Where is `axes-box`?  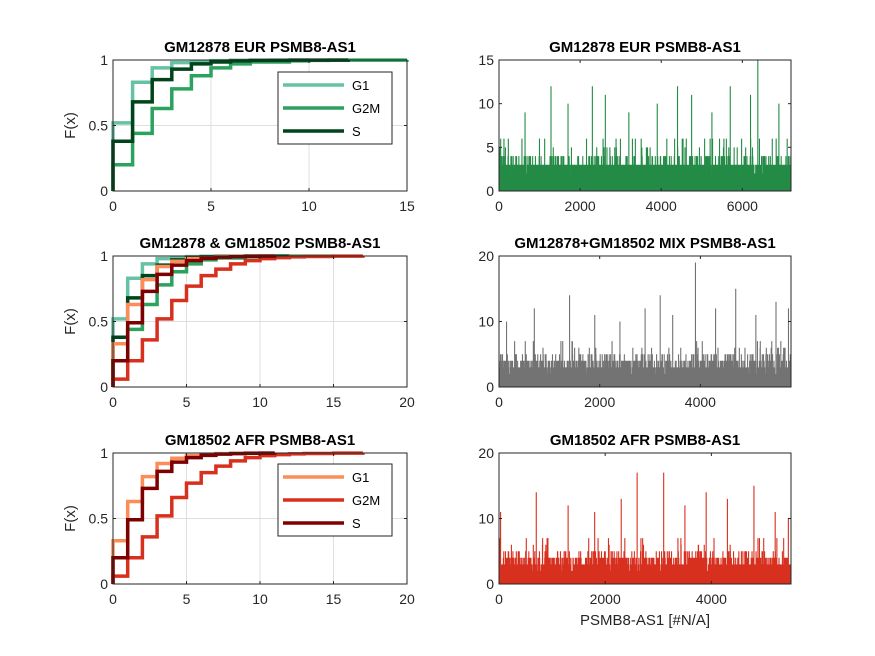 axes-box is located at coordinates (645, 125).